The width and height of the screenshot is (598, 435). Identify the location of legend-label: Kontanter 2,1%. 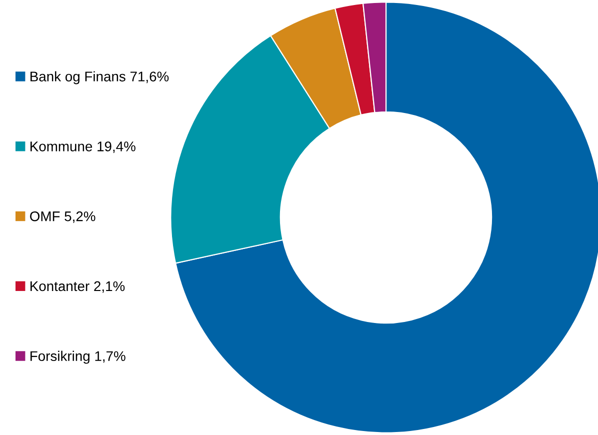
(77, 287).